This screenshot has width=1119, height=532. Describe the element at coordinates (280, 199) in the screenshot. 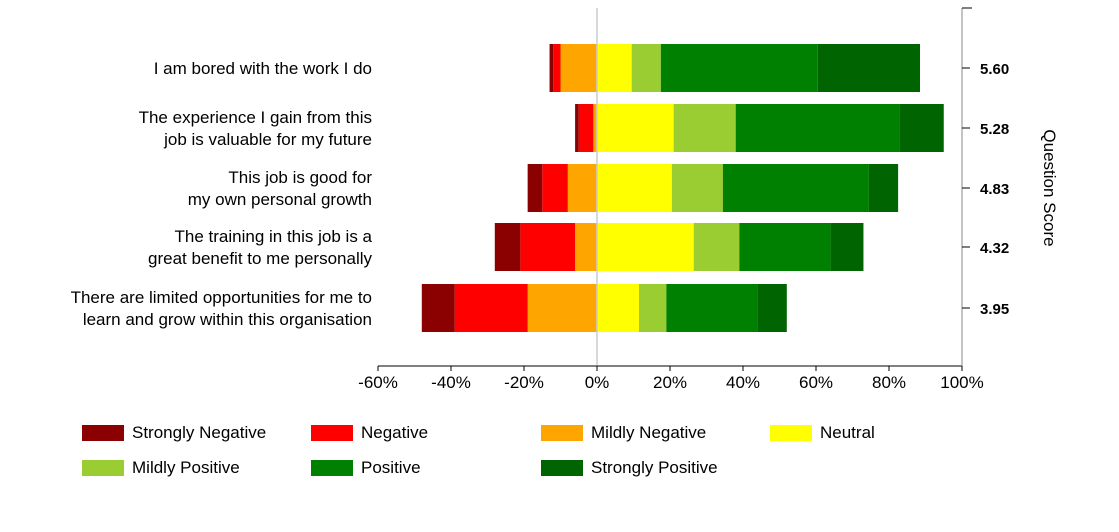

I see `category-label: my own personal growth` at that location.